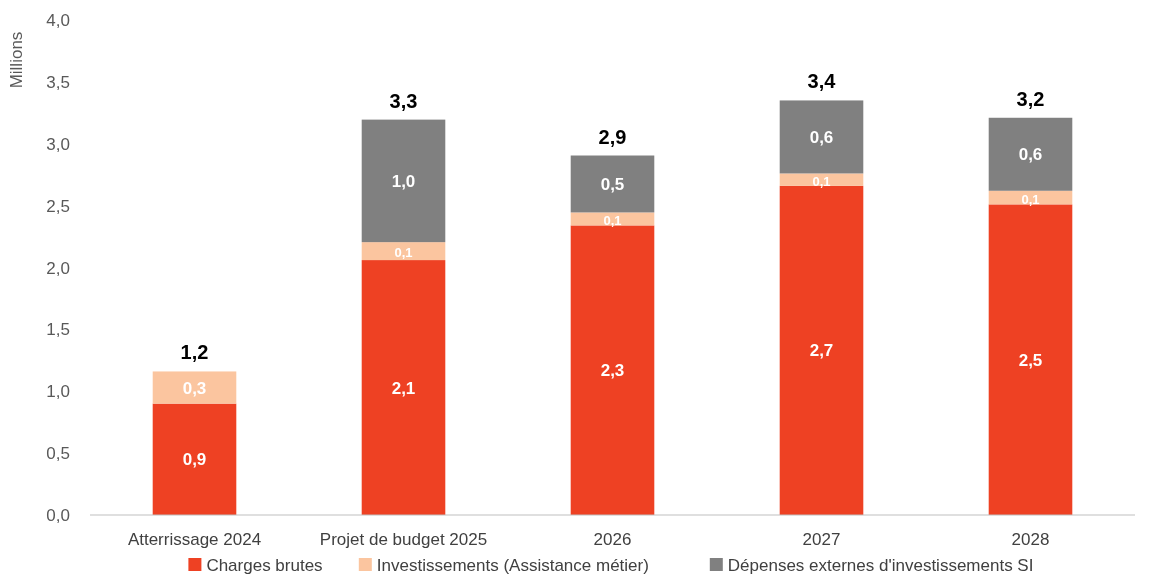 This screenshot has width=1155, height=585. I want to click on y-tick-label: 1,5, so click(58, 330).